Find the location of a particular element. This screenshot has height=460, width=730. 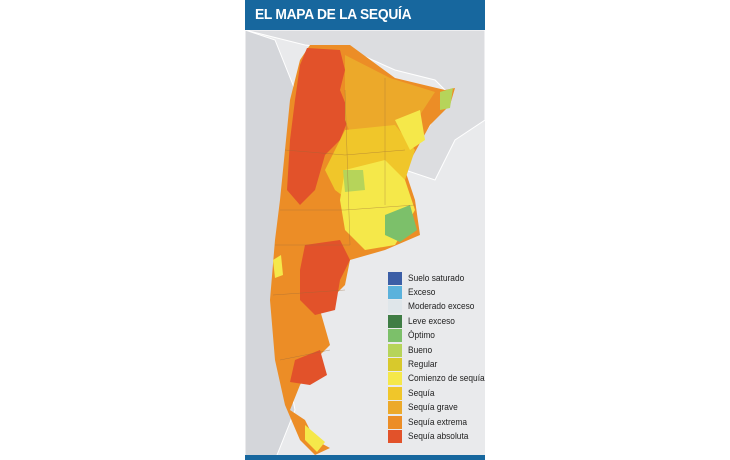

map-title: EL MAPA DE LA SEQUÍA is located at coordinates (333, 14).